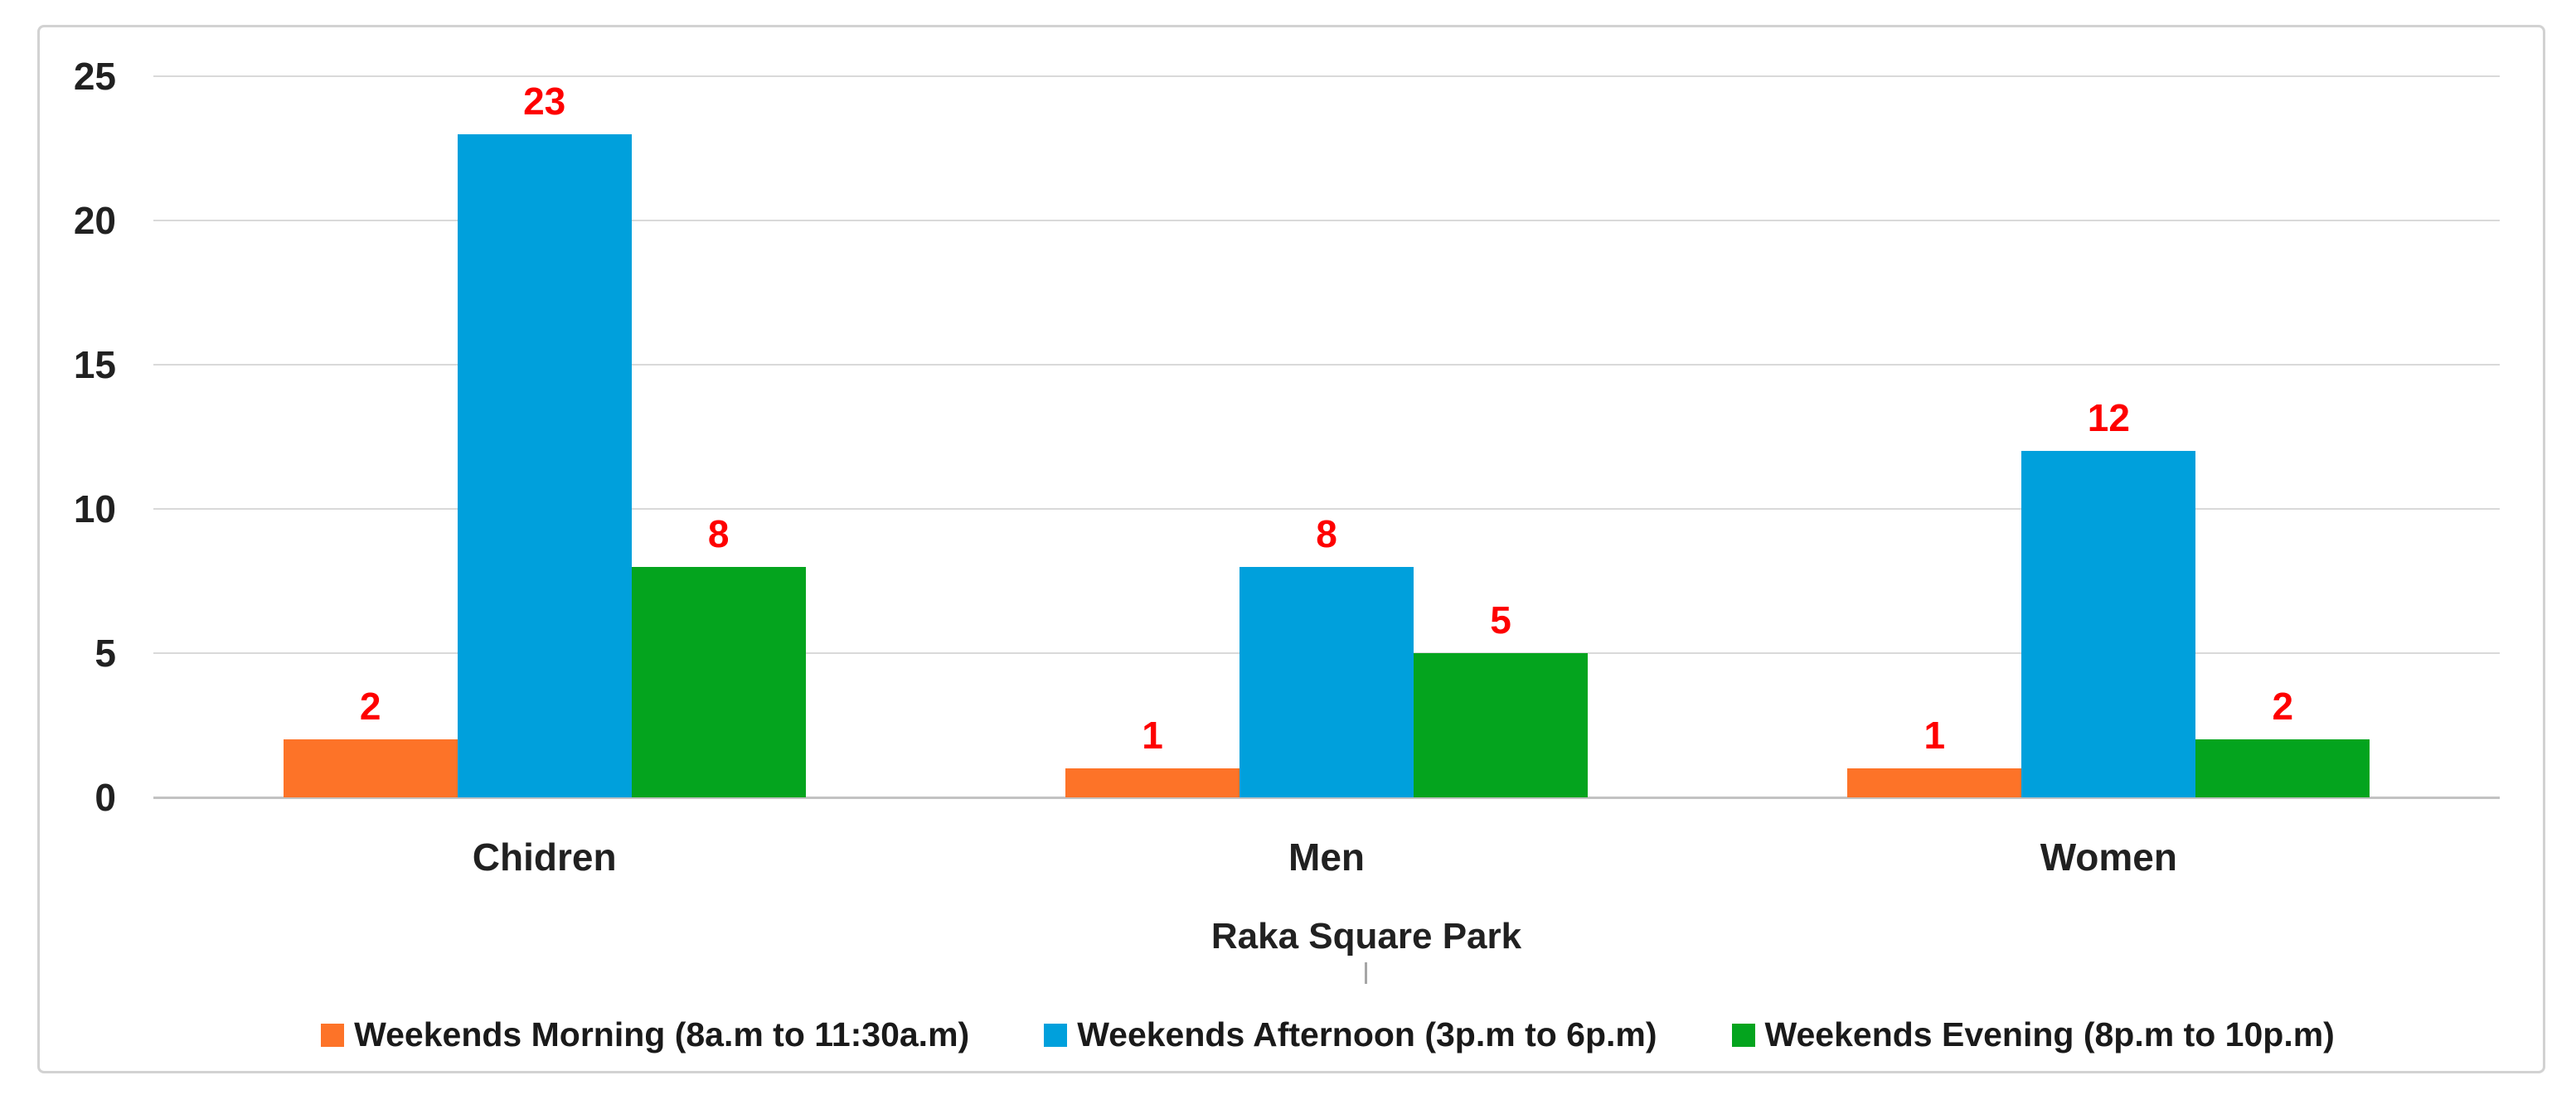  What do you see at coordinates (105, 653) in the screenshot?
I see `y-tick-label: 5` at bounding box center [105, 653].